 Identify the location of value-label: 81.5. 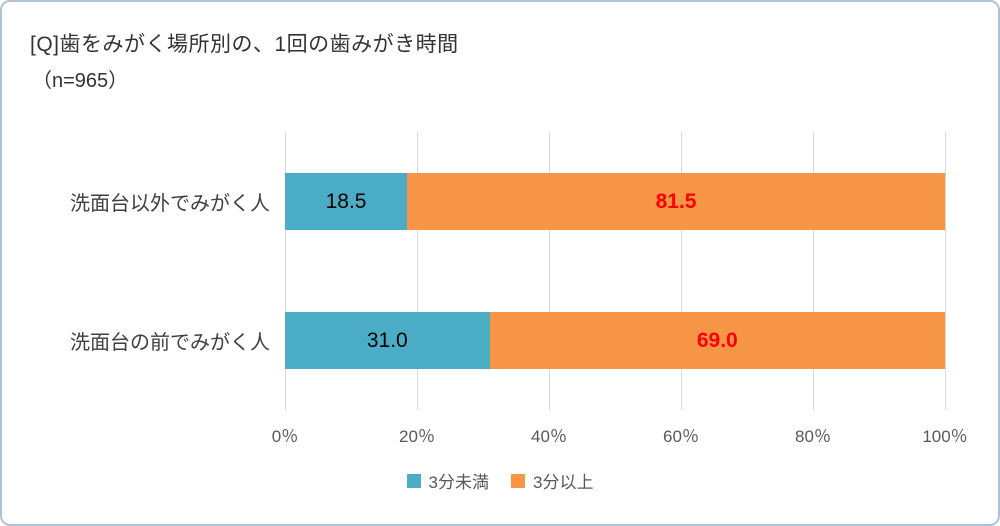
(676, 201).